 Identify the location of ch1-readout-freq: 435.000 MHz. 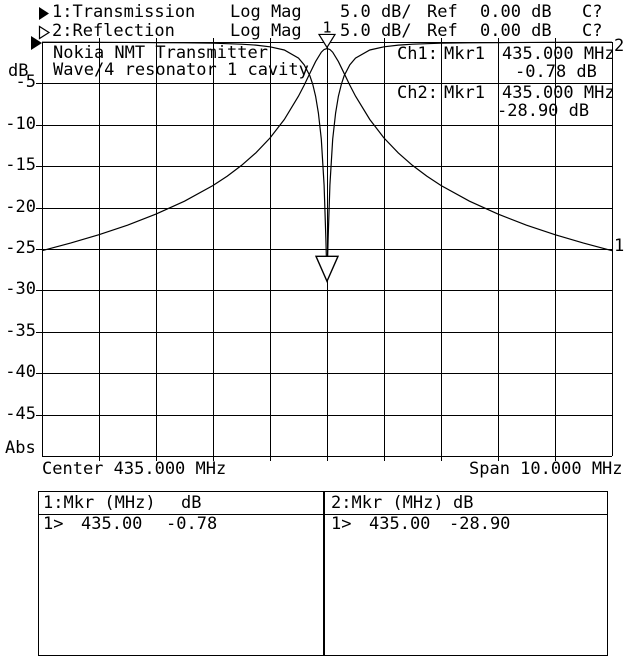
(558, 54).